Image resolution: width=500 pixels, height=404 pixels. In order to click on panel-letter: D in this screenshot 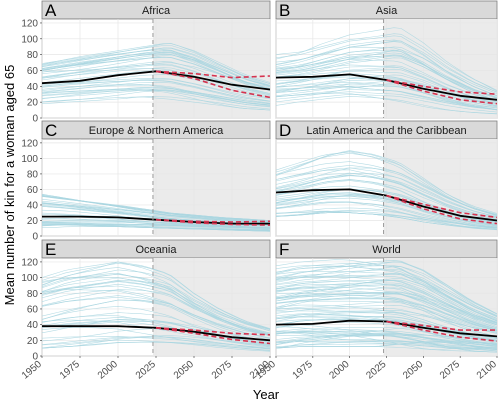, I will do `click(285, 130)`.